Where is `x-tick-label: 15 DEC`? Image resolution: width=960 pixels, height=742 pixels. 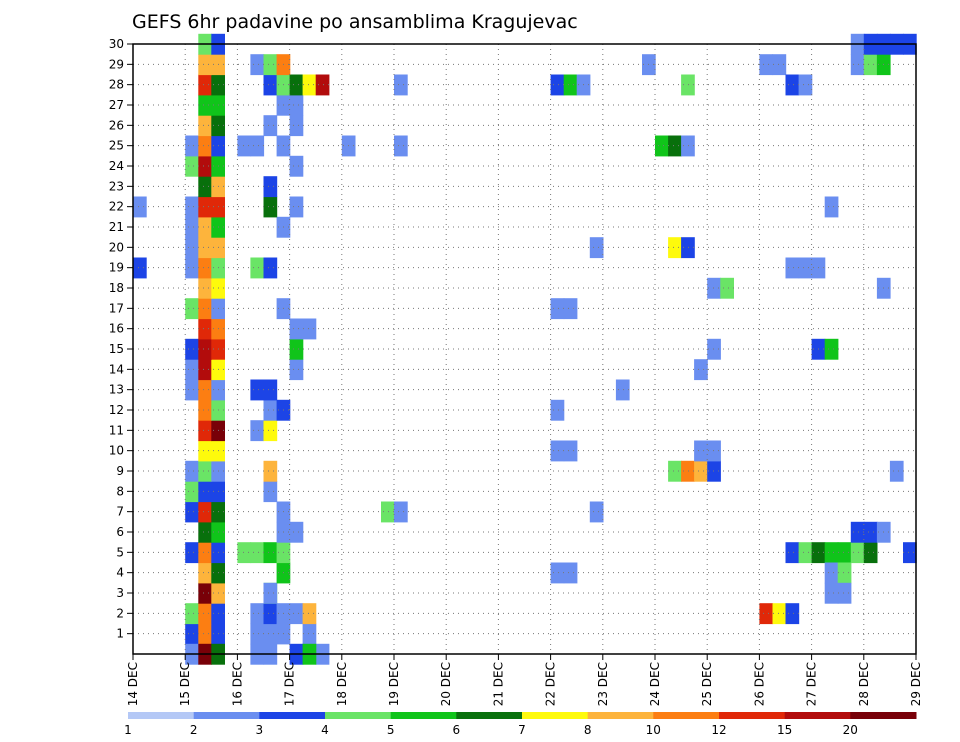
x-tick-label: 15 DEC is located at coordinates (185, 684).